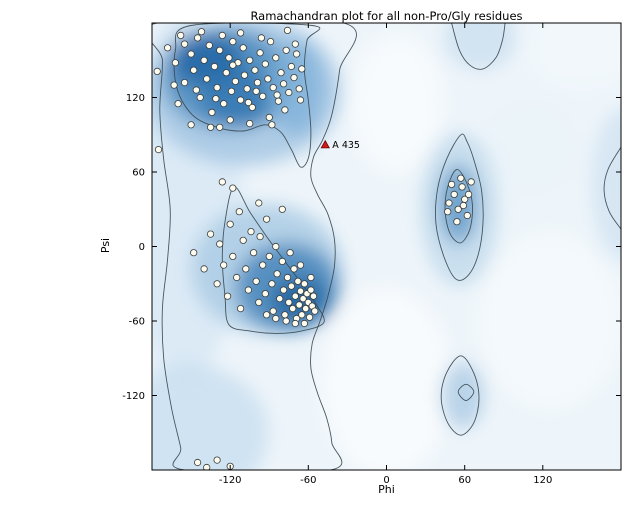 The height and width of the screenshot is (526, 641). What do you see at coordinates (308, 480) in the screenshot?
I see `x-tick-label: -60` at bounding box center [308, 480].